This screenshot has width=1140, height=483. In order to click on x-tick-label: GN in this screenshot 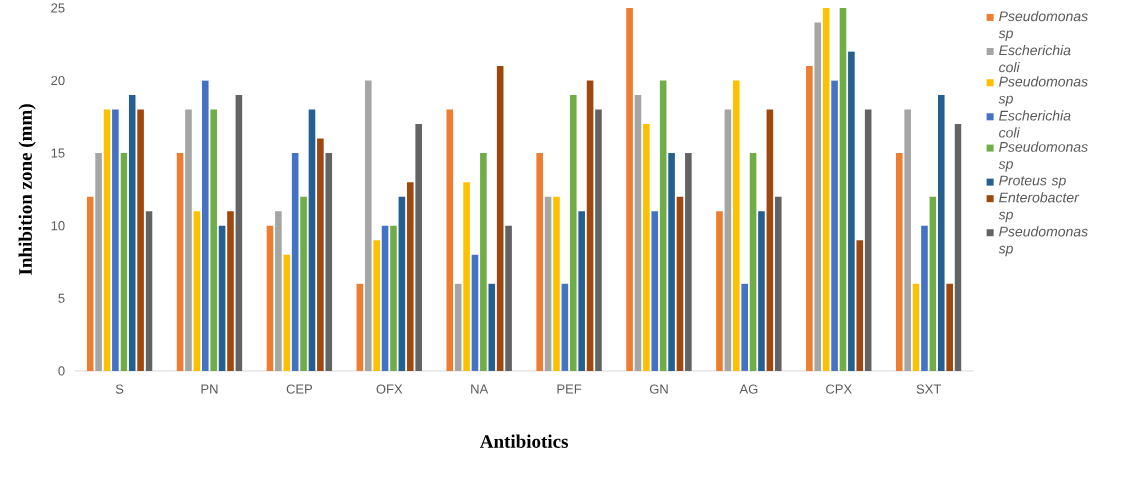, I will do `click(658, 389)`.